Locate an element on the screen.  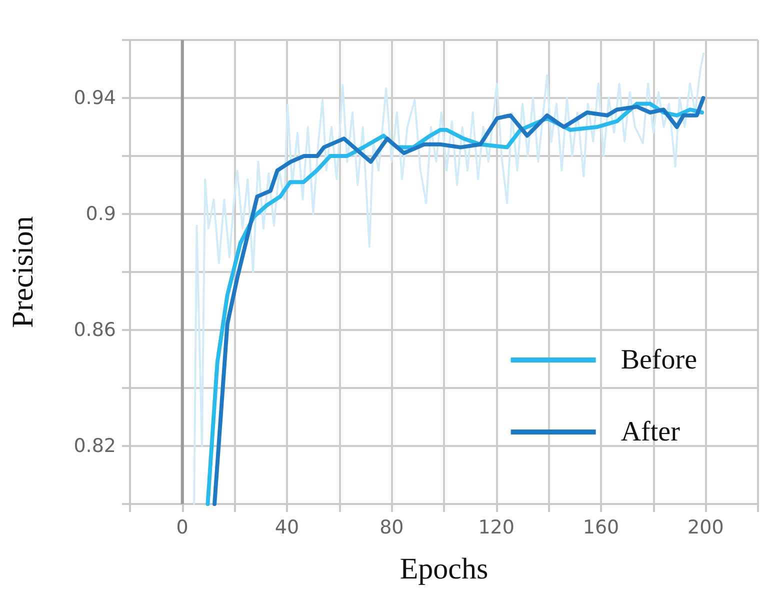
x-tick-label: 160 is located at coordinates (601, 527).